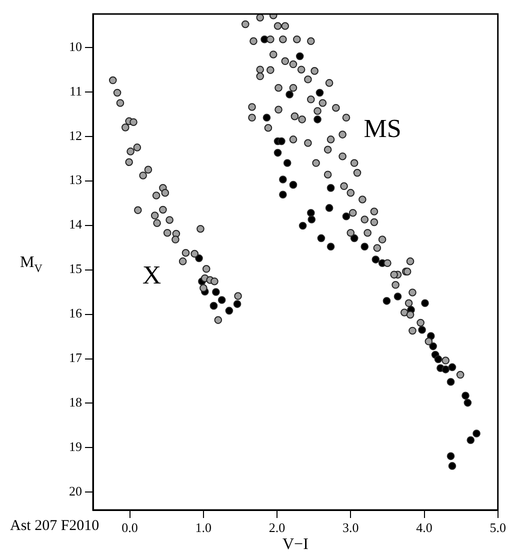  Describe the element at coordinates (295, 544) in the screenshot. I see `x-axis-title: V−I` at that location.